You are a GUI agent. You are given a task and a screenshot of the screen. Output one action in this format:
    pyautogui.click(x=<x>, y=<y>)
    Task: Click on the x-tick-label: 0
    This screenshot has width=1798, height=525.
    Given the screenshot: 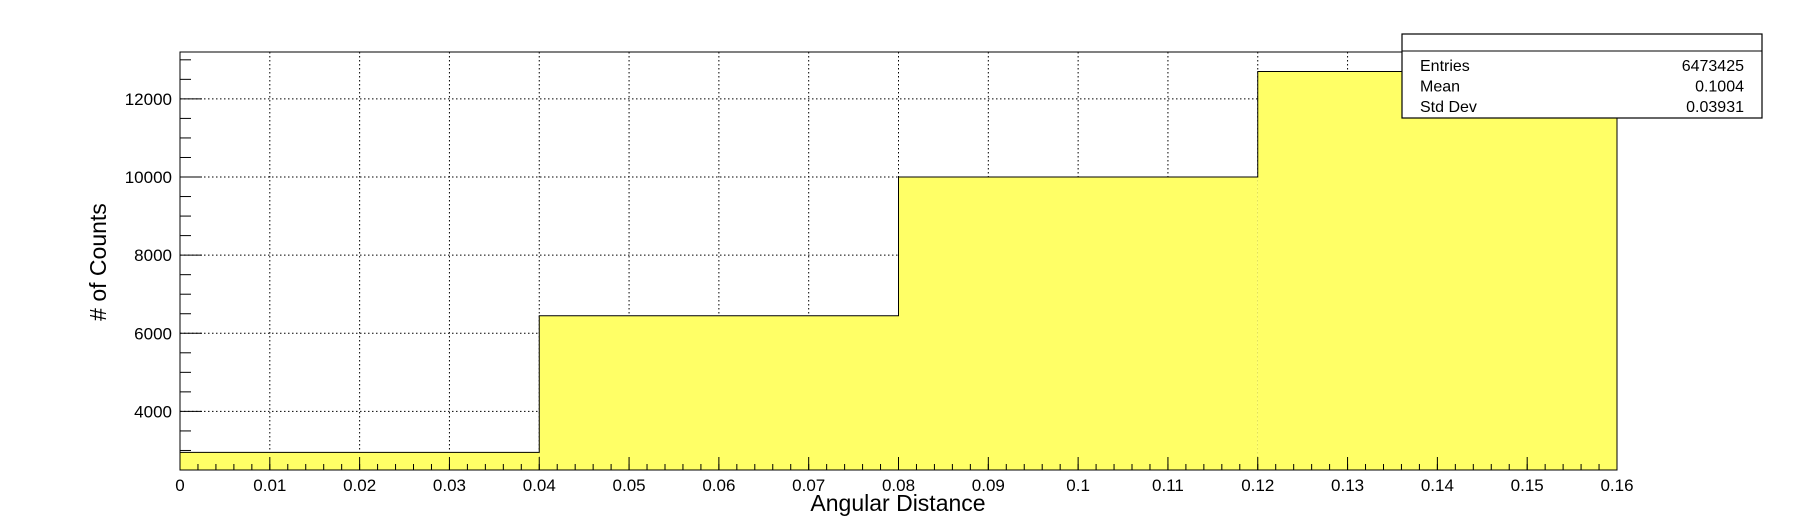 What is the action you would take?
    pyautogui.click(x=179, y=485)
    